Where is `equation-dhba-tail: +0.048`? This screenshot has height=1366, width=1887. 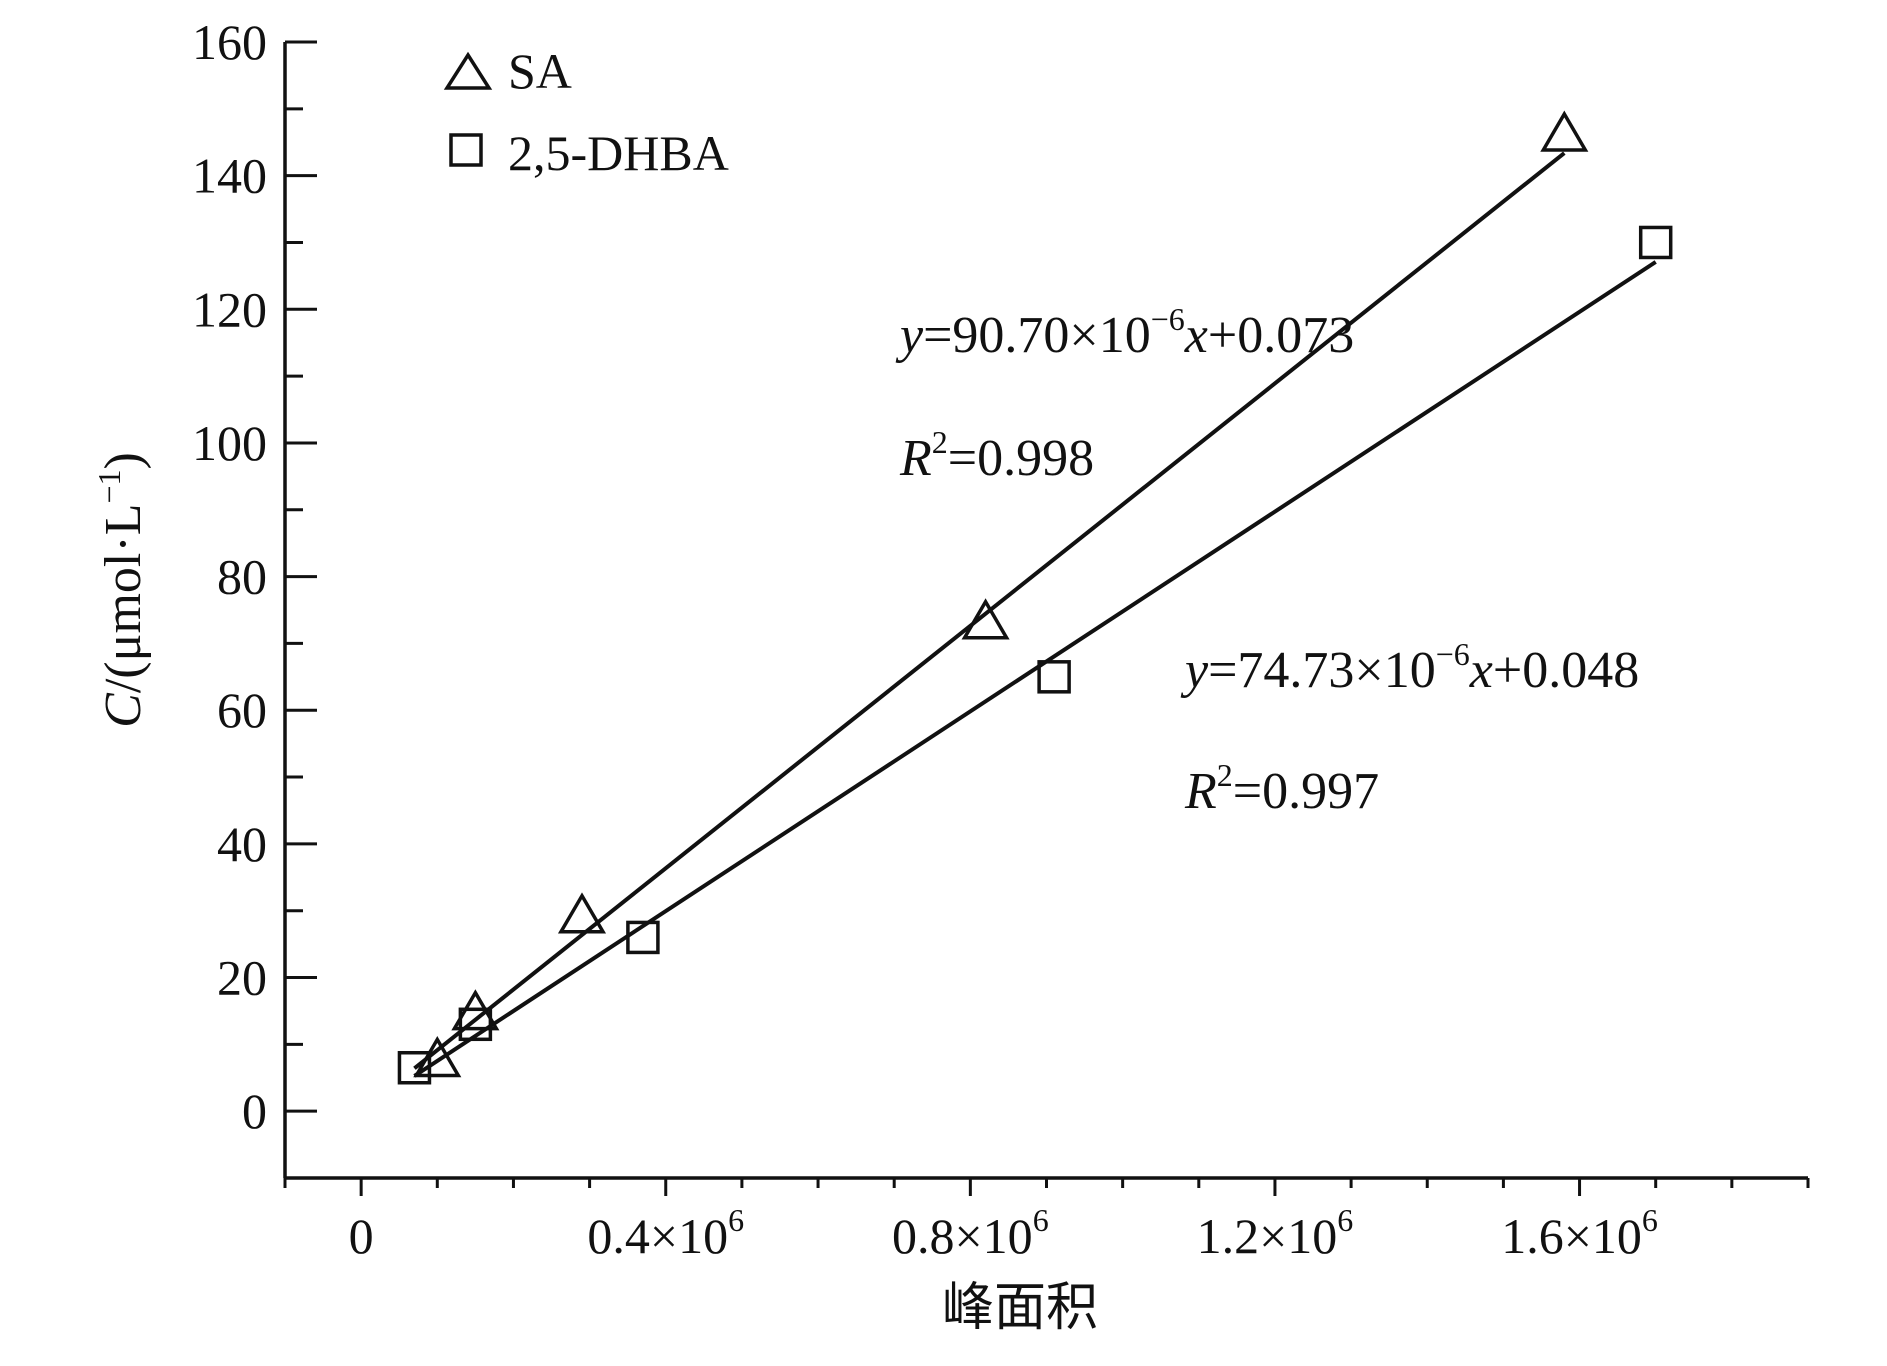
equation-dhba-tail: +0.048 is located at coordinates (1566, 670).